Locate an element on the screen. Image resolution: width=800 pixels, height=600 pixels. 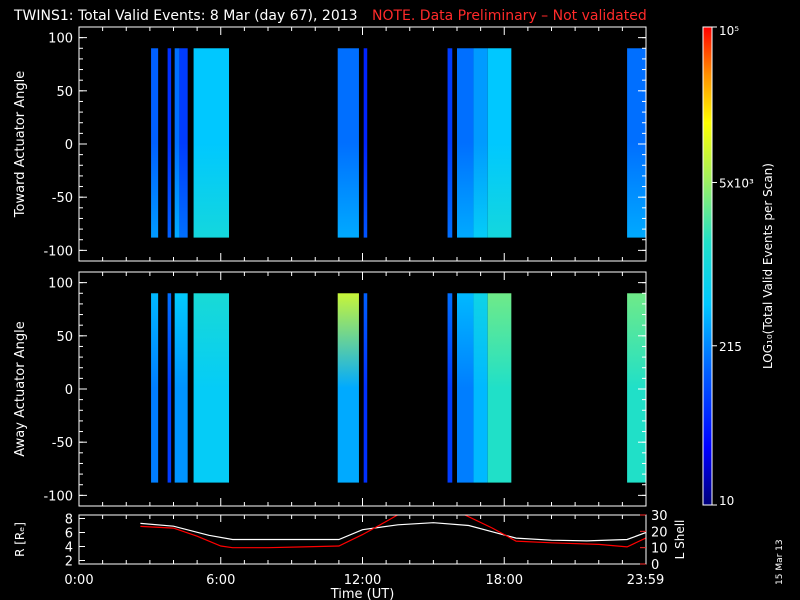
y-axis-label: Away Actuator Angle is located at coordinates (20, 388).